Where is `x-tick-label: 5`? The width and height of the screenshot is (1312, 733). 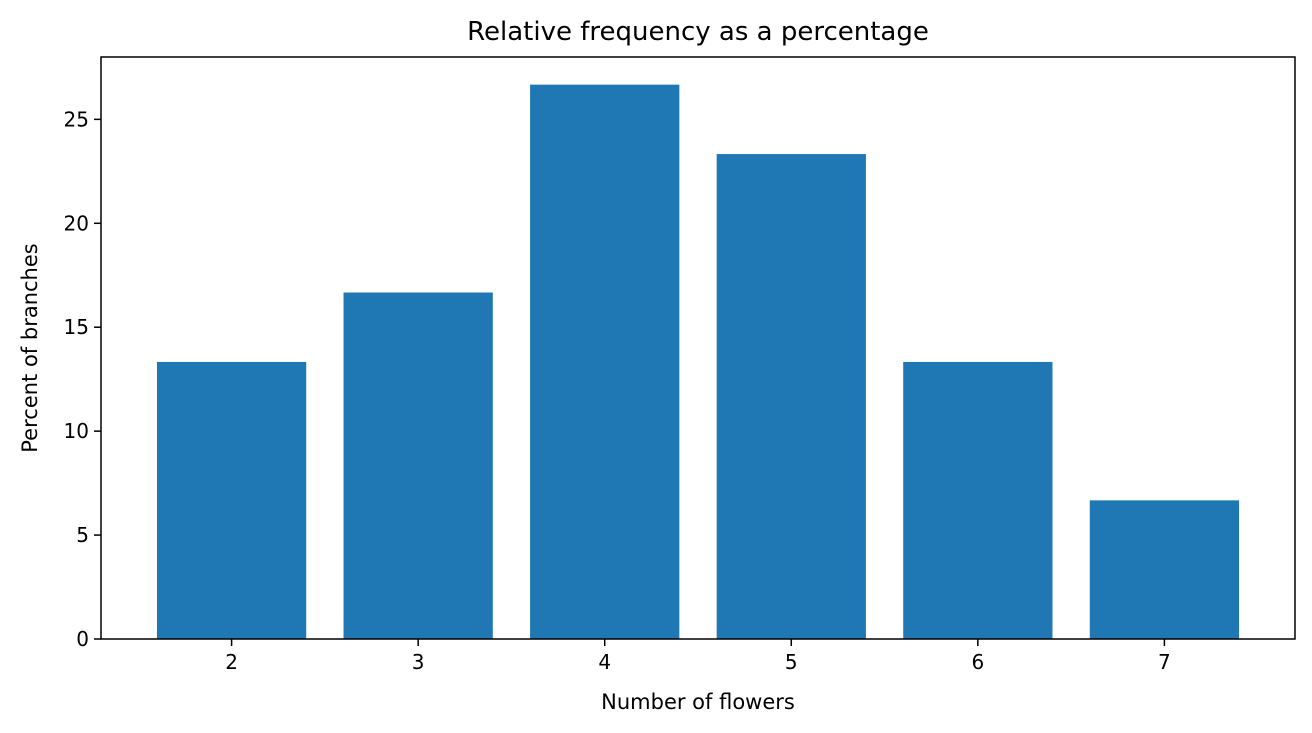
x-tick-label: 5 is located at coordinates (791, 662).